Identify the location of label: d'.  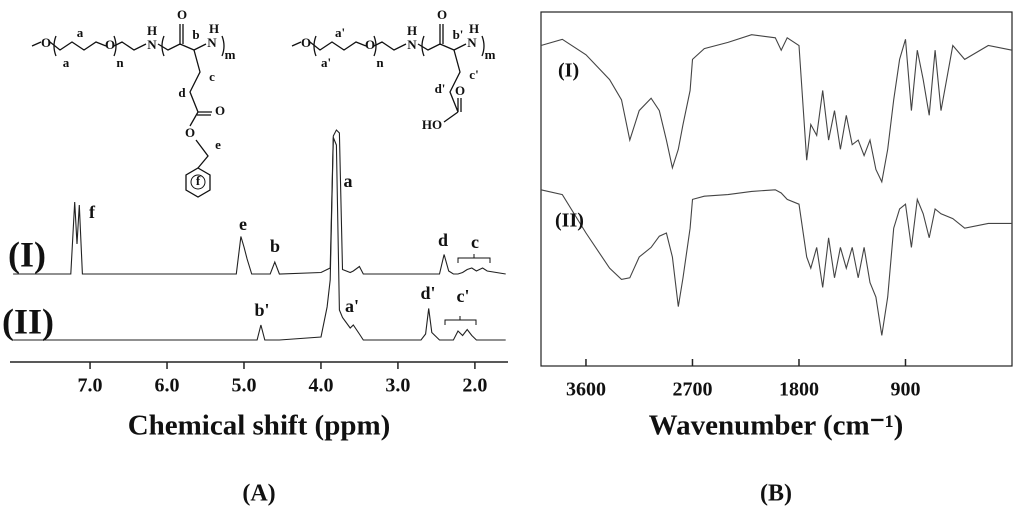
(440, 88).